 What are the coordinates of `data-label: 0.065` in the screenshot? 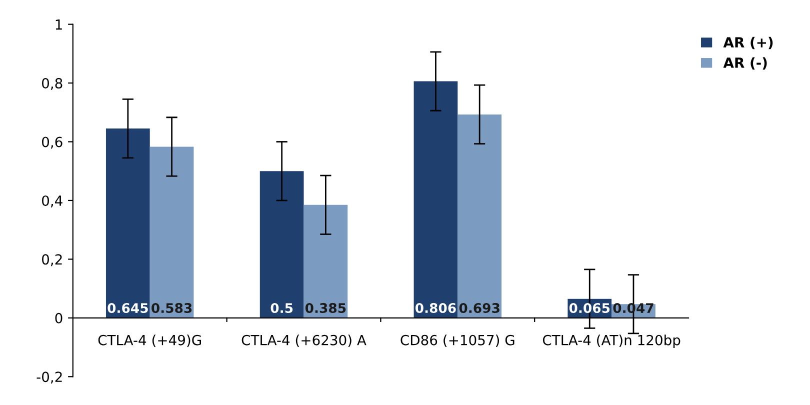 It's located at (589, 308).